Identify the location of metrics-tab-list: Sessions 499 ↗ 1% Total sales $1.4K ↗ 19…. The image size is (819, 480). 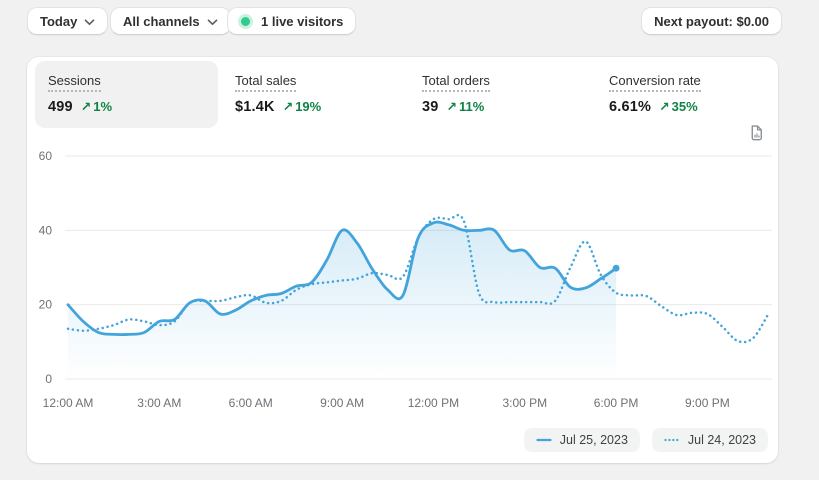
(407, 94).